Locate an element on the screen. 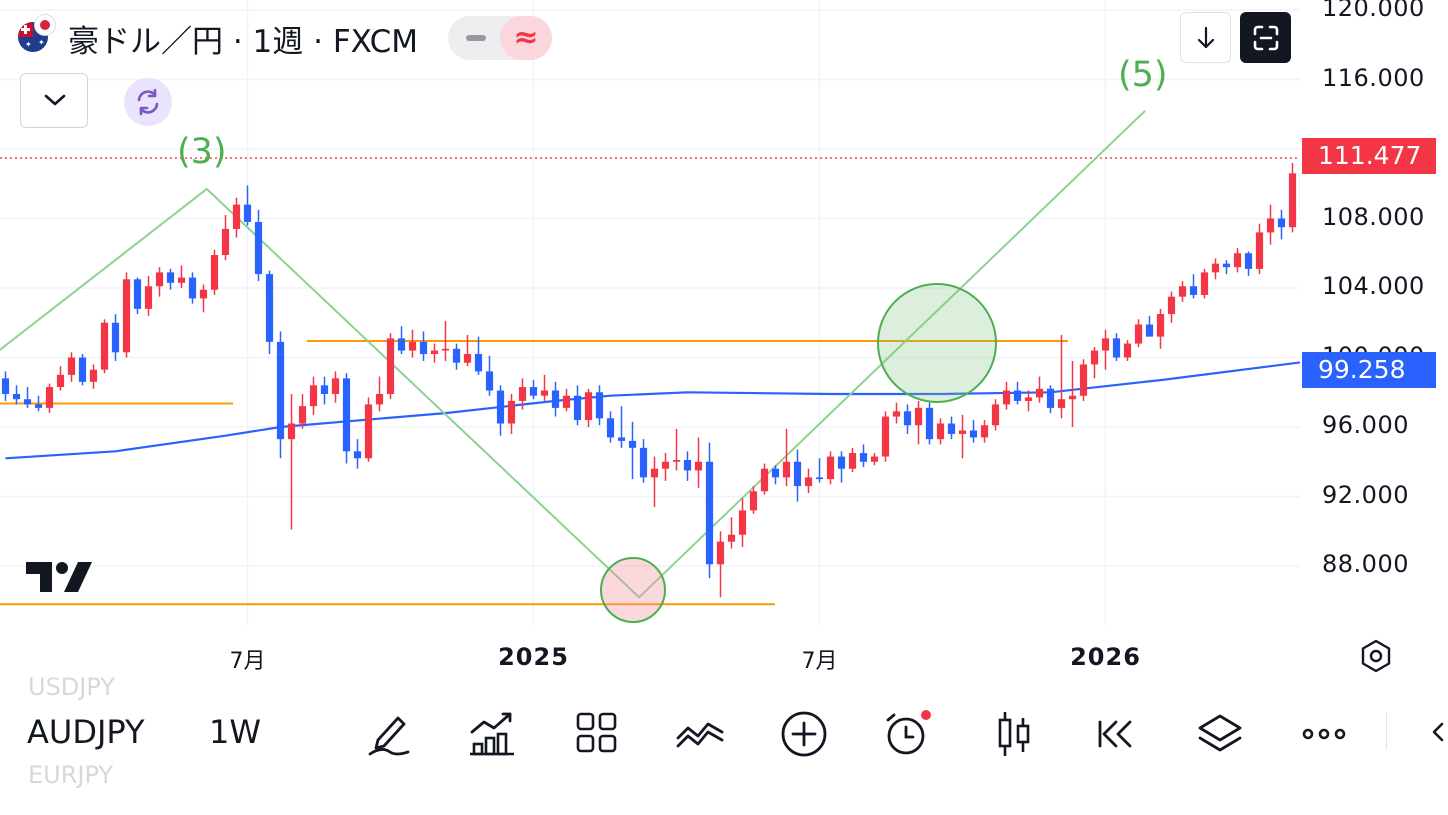 The height and width of the screenshot is (815, 1448). timeframe-selector: 1W is located at coordinates (235, 732).